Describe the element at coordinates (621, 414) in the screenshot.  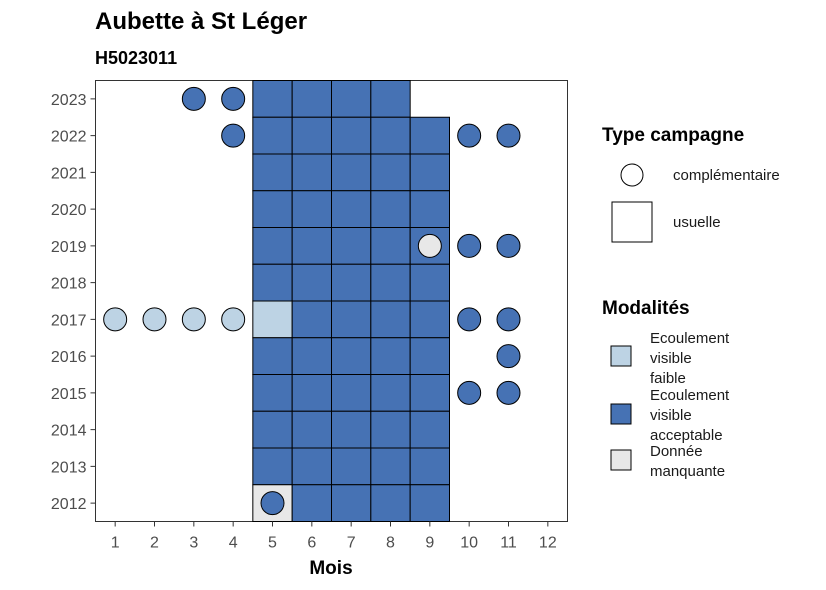
I see `legend-swatch-acceptable` at that location.